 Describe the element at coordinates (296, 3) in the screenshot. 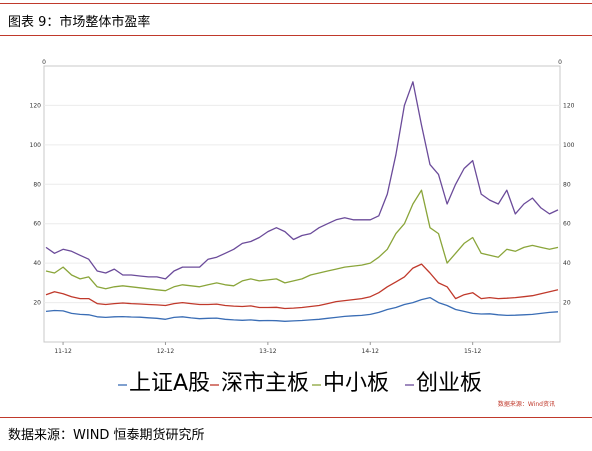

I see `top-rule-upper` at that location.